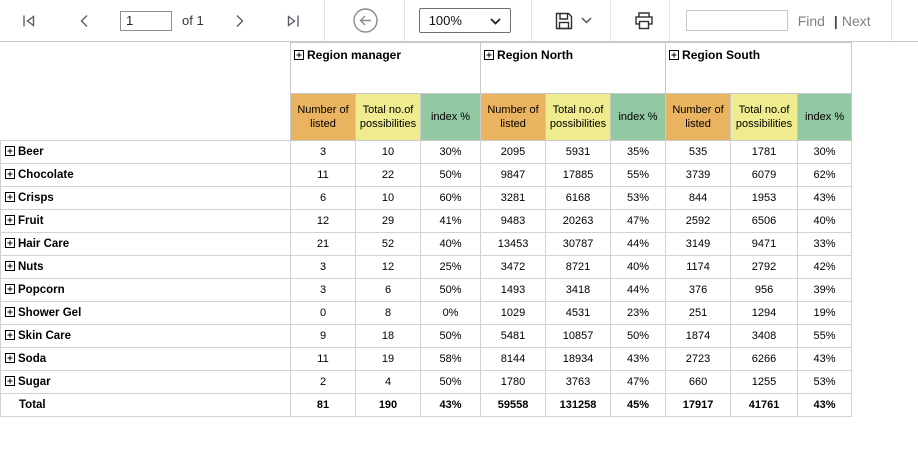 This screenshot has height=473, width=918. What do you see at coordinates (698, 405) in the screenshot?
I see `data-cell: 17917` at bounding box center [698, 405].